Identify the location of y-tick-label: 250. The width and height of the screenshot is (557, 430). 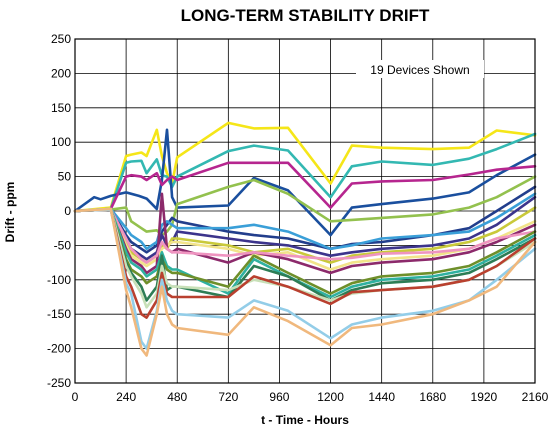
(61, 39).